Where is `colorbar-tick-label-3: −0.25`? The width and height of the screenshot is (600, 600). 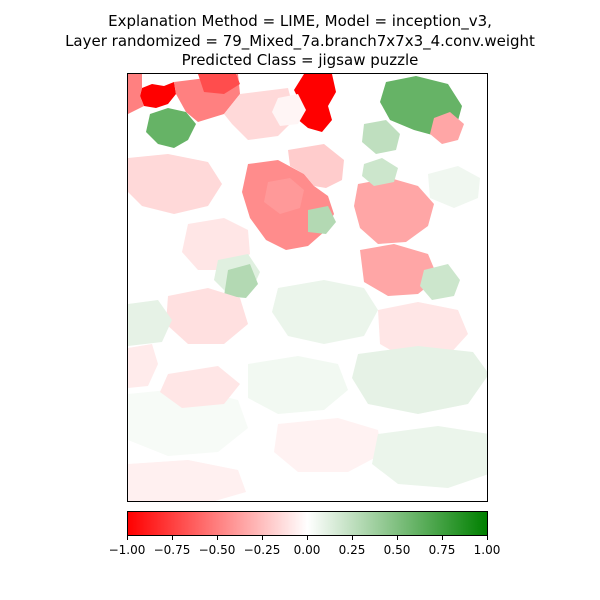
colorbar-tick-label-3: −0.25 is located at coordinates (262, 550).